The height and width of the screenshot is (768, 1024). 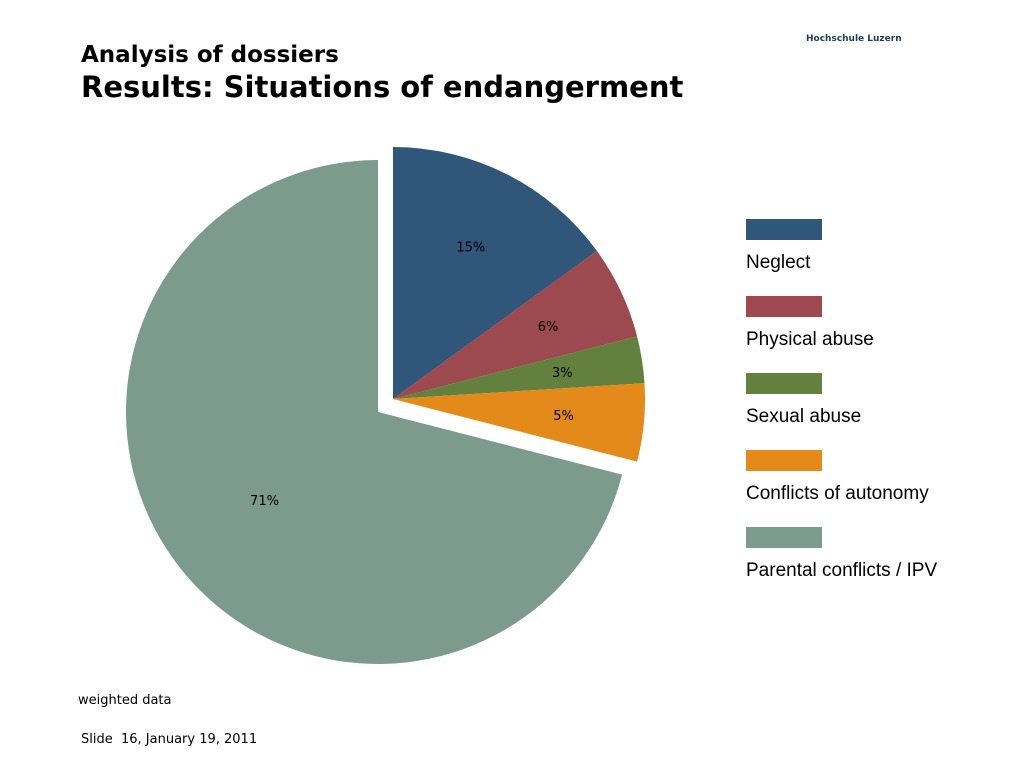 What do you see at coordinates (563, 416) in the screenshot?
I see `data-label-conflicts-of-autonomy: 5%` at bounding box center [563, 416].